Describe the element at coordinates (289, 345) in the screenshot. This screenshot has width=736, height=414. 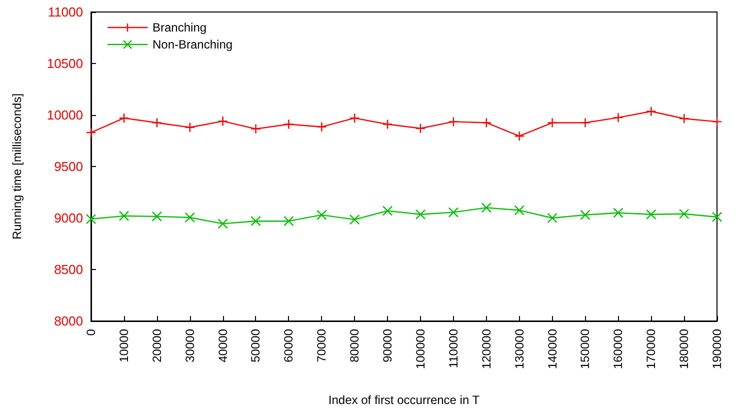
I see `x-tick-label: 60000` at that location.